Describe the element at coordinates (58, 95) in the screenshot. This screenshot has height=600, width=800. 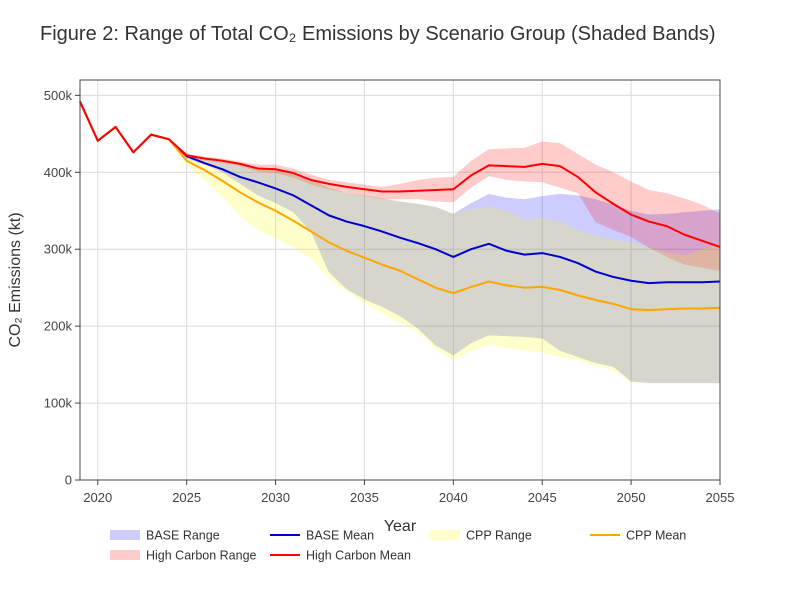
I see `y-tick-label: 500k` at that location.